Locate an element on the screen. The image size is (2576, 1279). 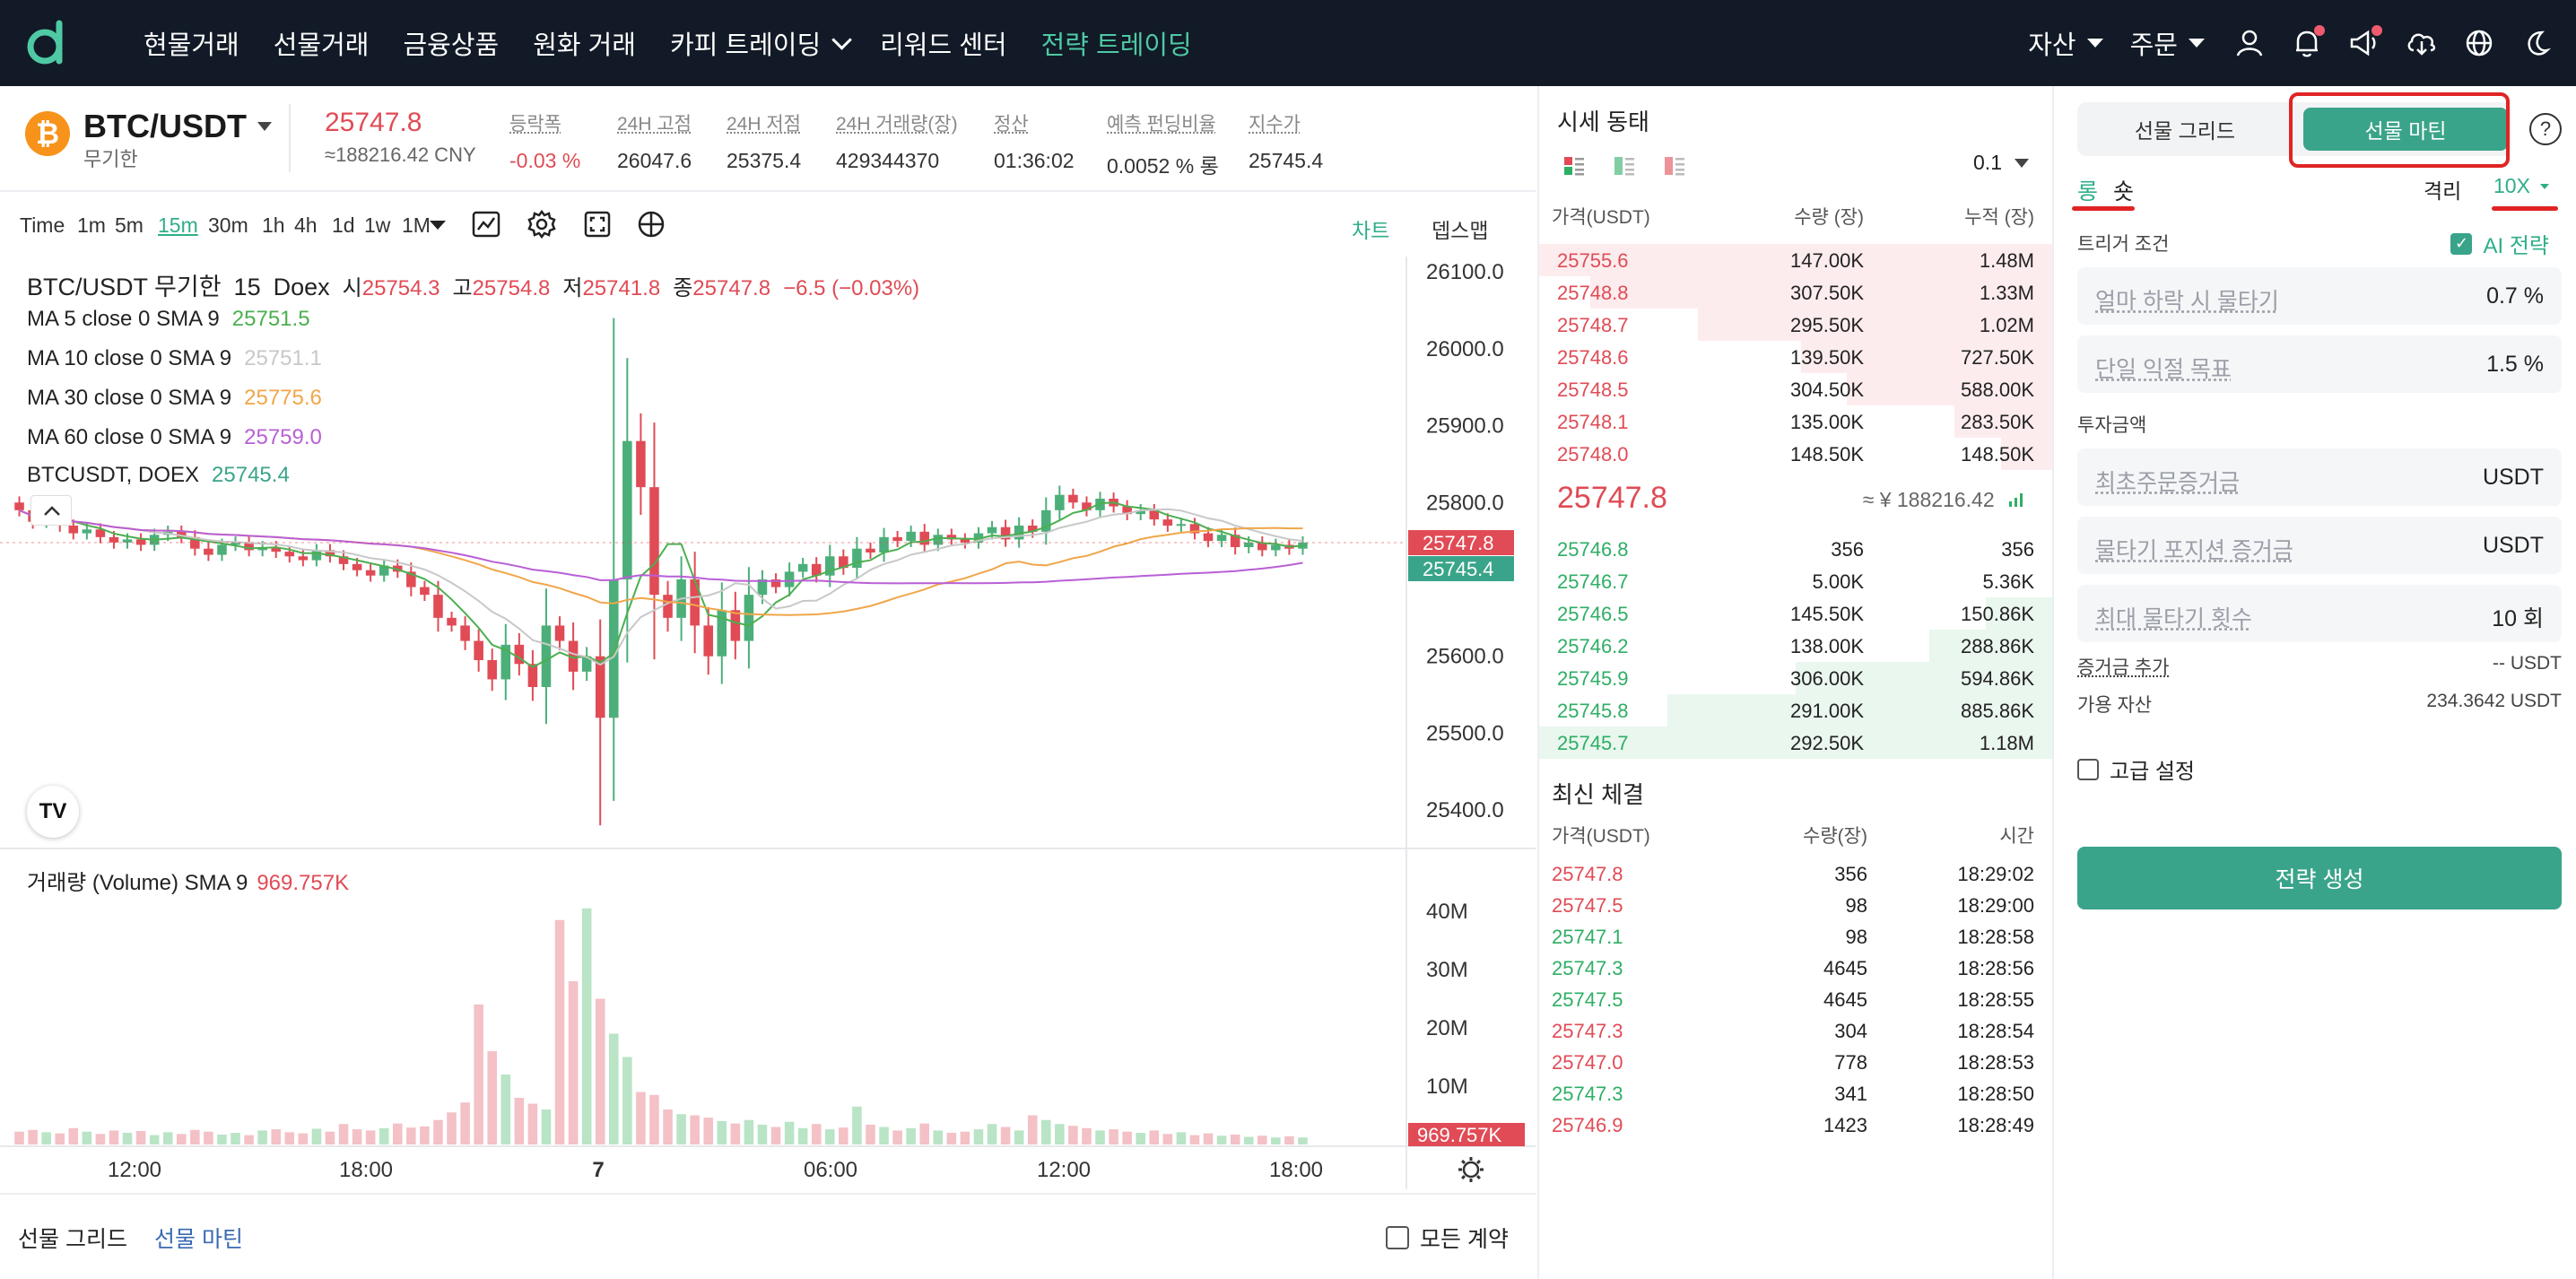
ask-row: 25748.8 307.50K 1.33M is located at coordinates (1795, 292).